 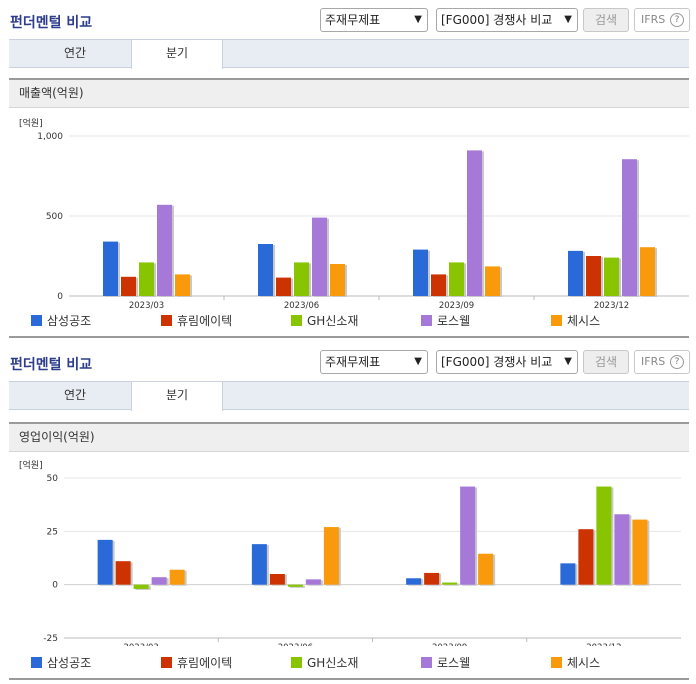 What do you see at coordinates (349, 337) in the screenshot?
I see `divider` at bounding box center [349, 337].